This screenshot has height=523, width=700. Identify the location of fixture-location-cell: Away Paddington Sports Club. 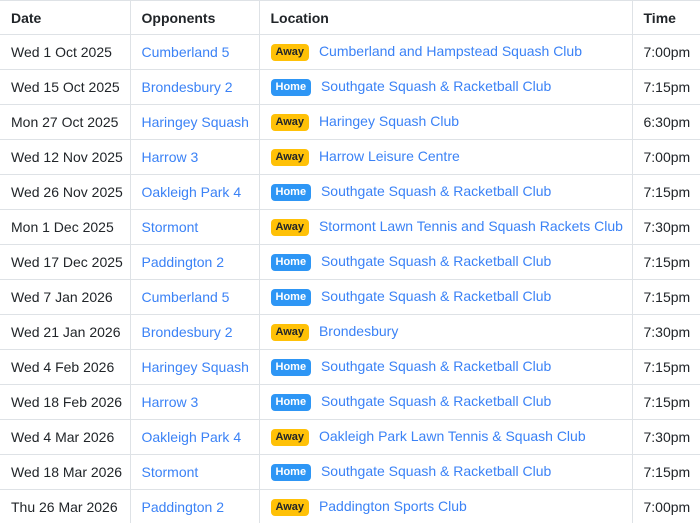
(445, 506).